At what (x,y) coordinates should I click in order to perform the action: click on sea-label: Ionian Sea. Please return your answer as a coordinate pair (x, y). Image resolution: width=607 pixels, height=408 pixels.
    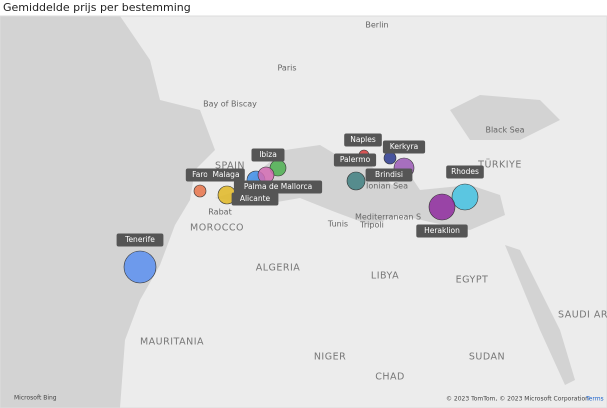
    Looking at the image, I should click on (387, 186).